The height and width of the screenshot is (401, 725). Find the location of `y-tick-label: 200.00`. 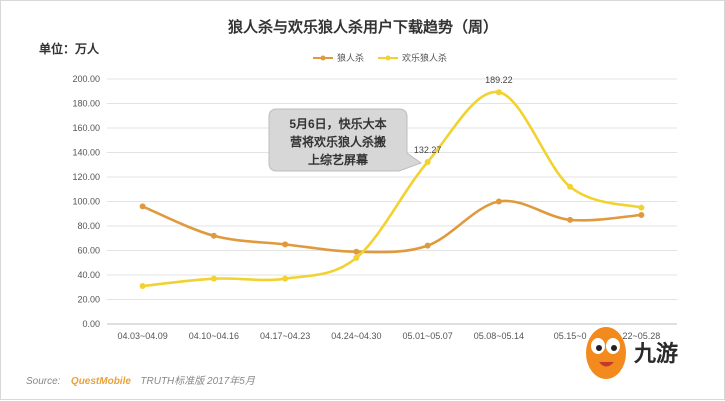

y-tick-label: 200.00 is located at coordinates (86, 79).